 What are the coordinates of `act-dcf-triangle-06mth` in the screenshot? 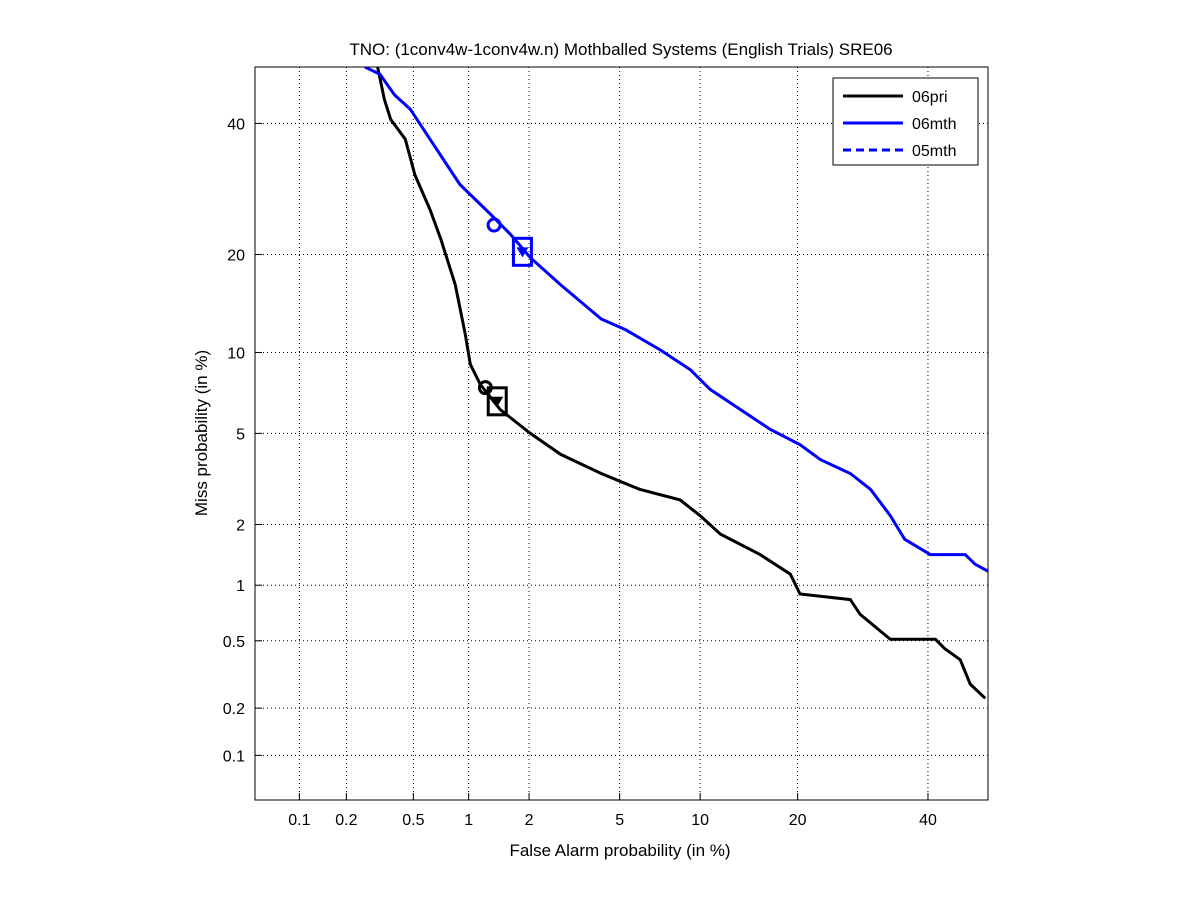 It's located at (522, 252).